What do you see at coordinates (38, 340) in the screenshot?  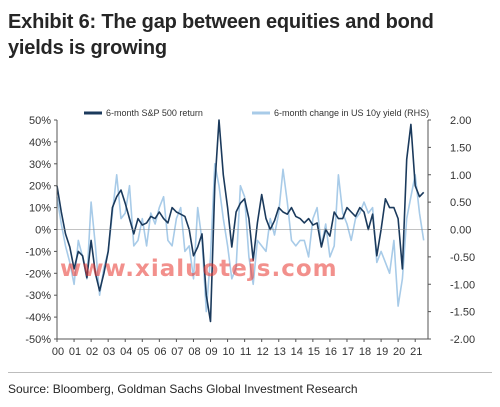 I see `left-tick-label: -50%` at bounding box center [38, 340].